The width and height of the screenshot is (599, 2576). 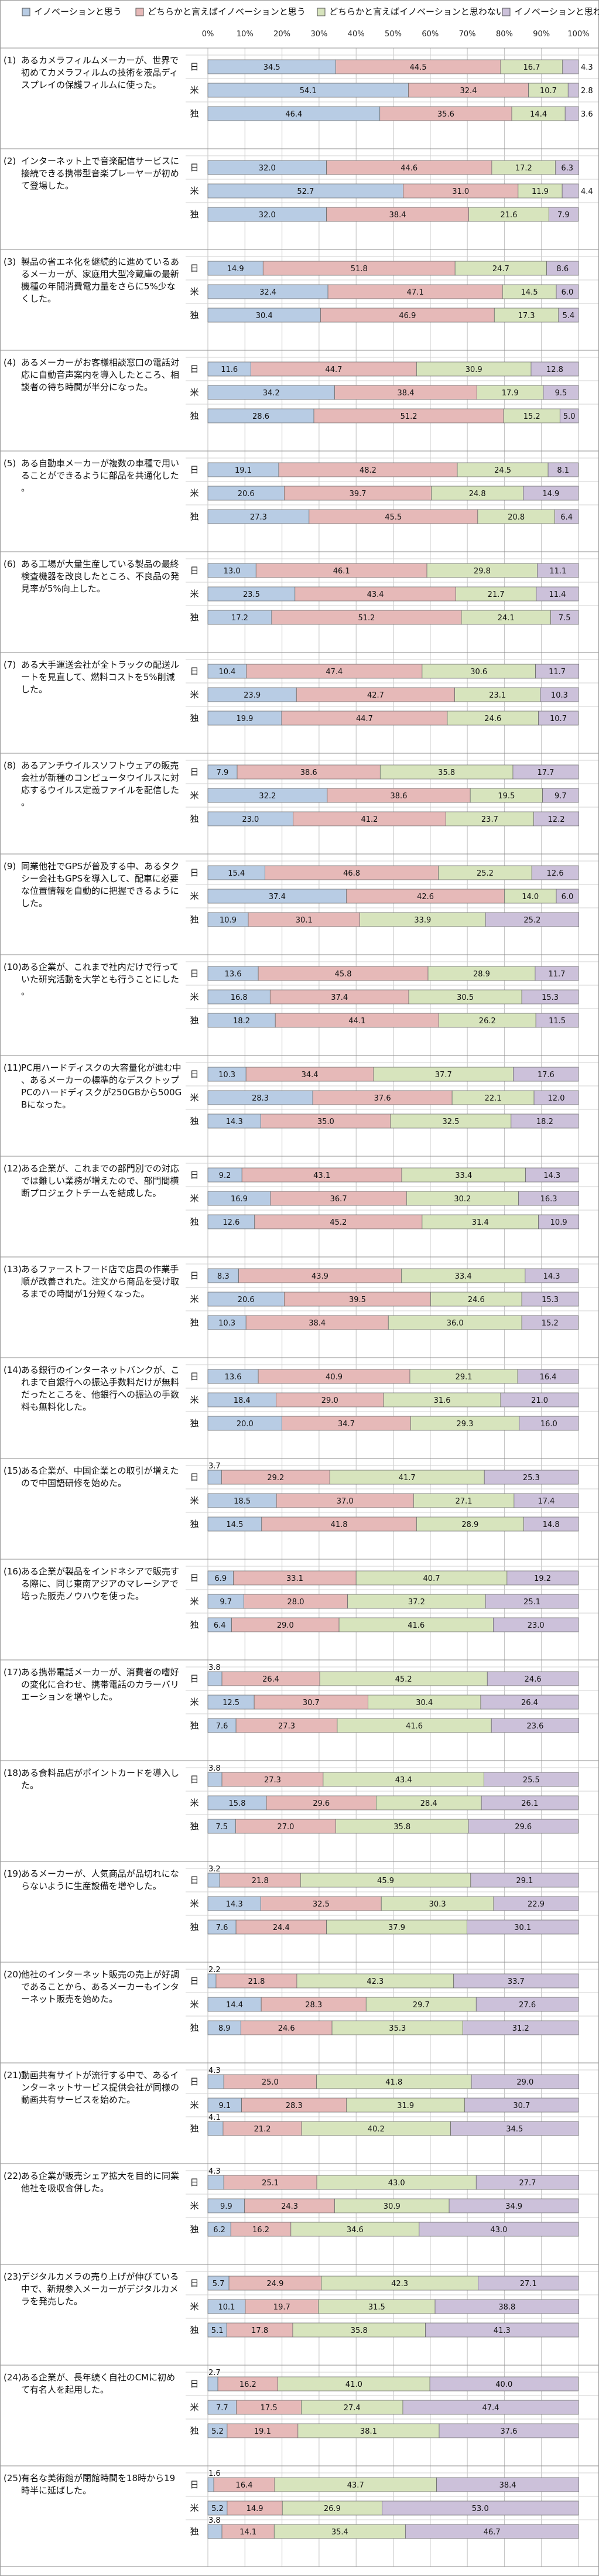 What do you see at coordinates (78, 12) in the screenshot?
I see `legend-label: イノベーションと思う` at bounding box center [78, 12].